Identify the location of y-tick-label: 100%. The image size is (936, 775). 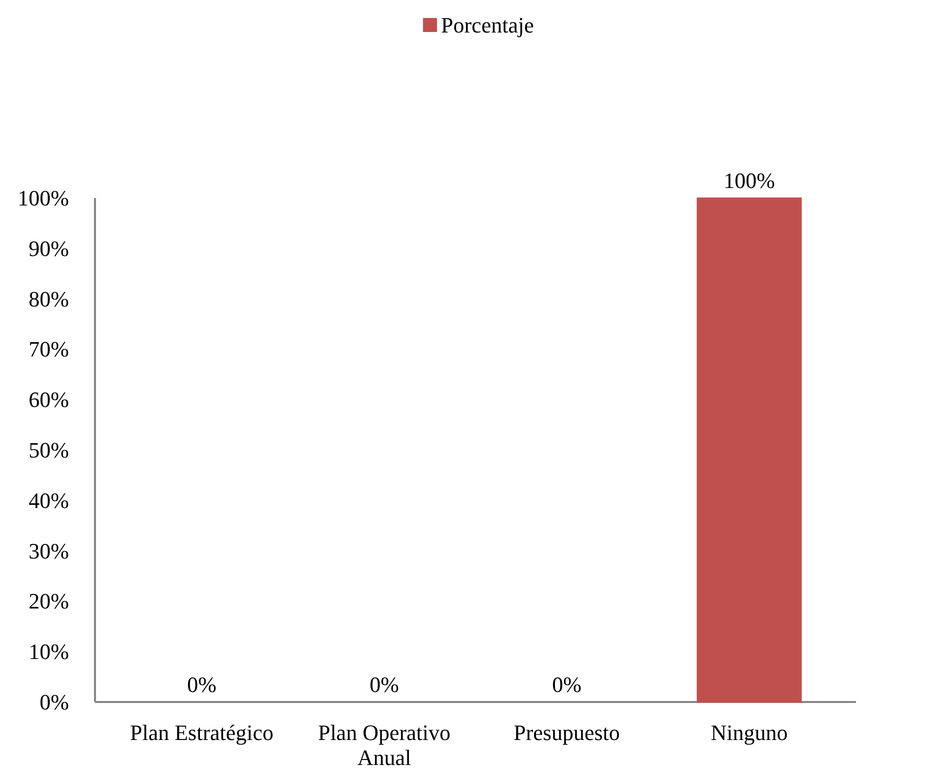
(43, 198).